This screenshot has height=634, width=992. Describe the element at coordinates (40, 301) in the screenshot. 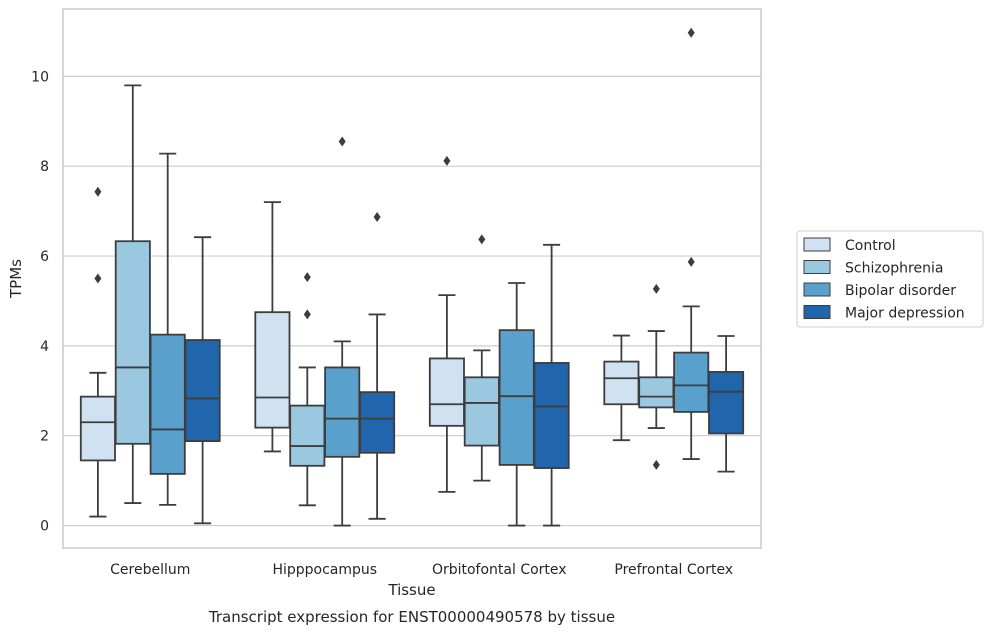

I see `y-tick-labels: 0 2 4 6 8 10` at that location.